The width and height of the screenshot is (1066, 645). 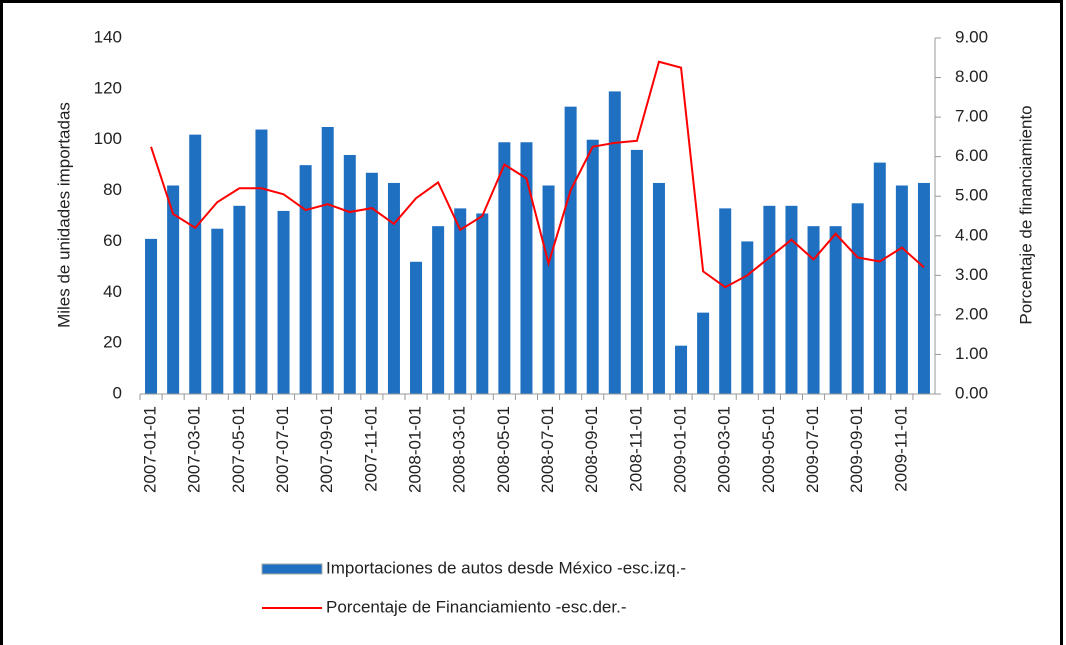 What do you see at coordinates (326, 449) in the screenshot?
I see `x-tick-label: 2007-09-01` at bounding box center [326, 449].